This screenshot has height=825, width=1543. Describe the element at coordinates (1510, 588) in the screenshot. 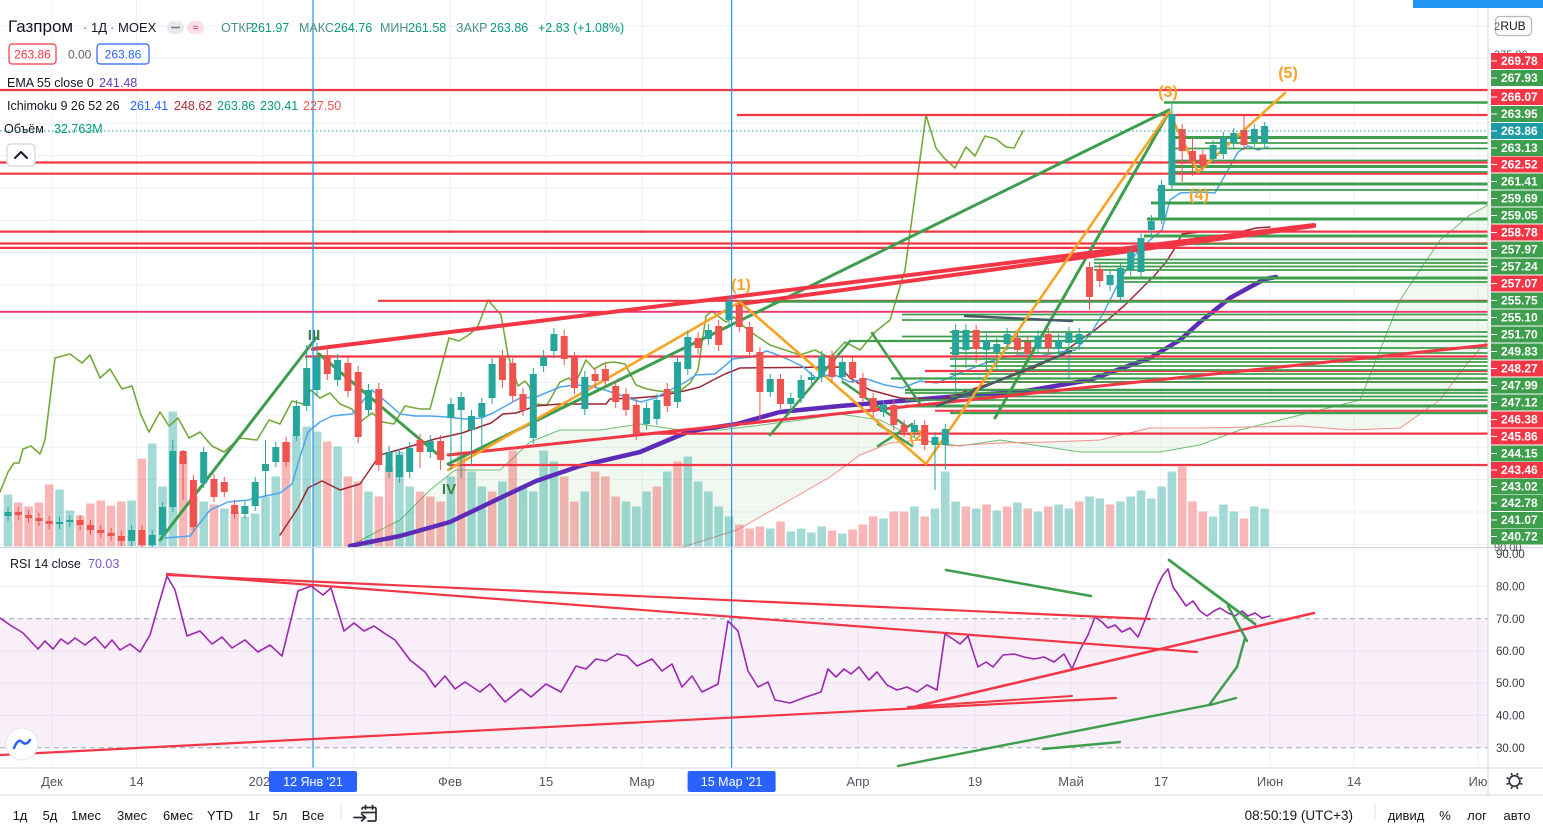

I see `svg-text: 80.00` at that location.